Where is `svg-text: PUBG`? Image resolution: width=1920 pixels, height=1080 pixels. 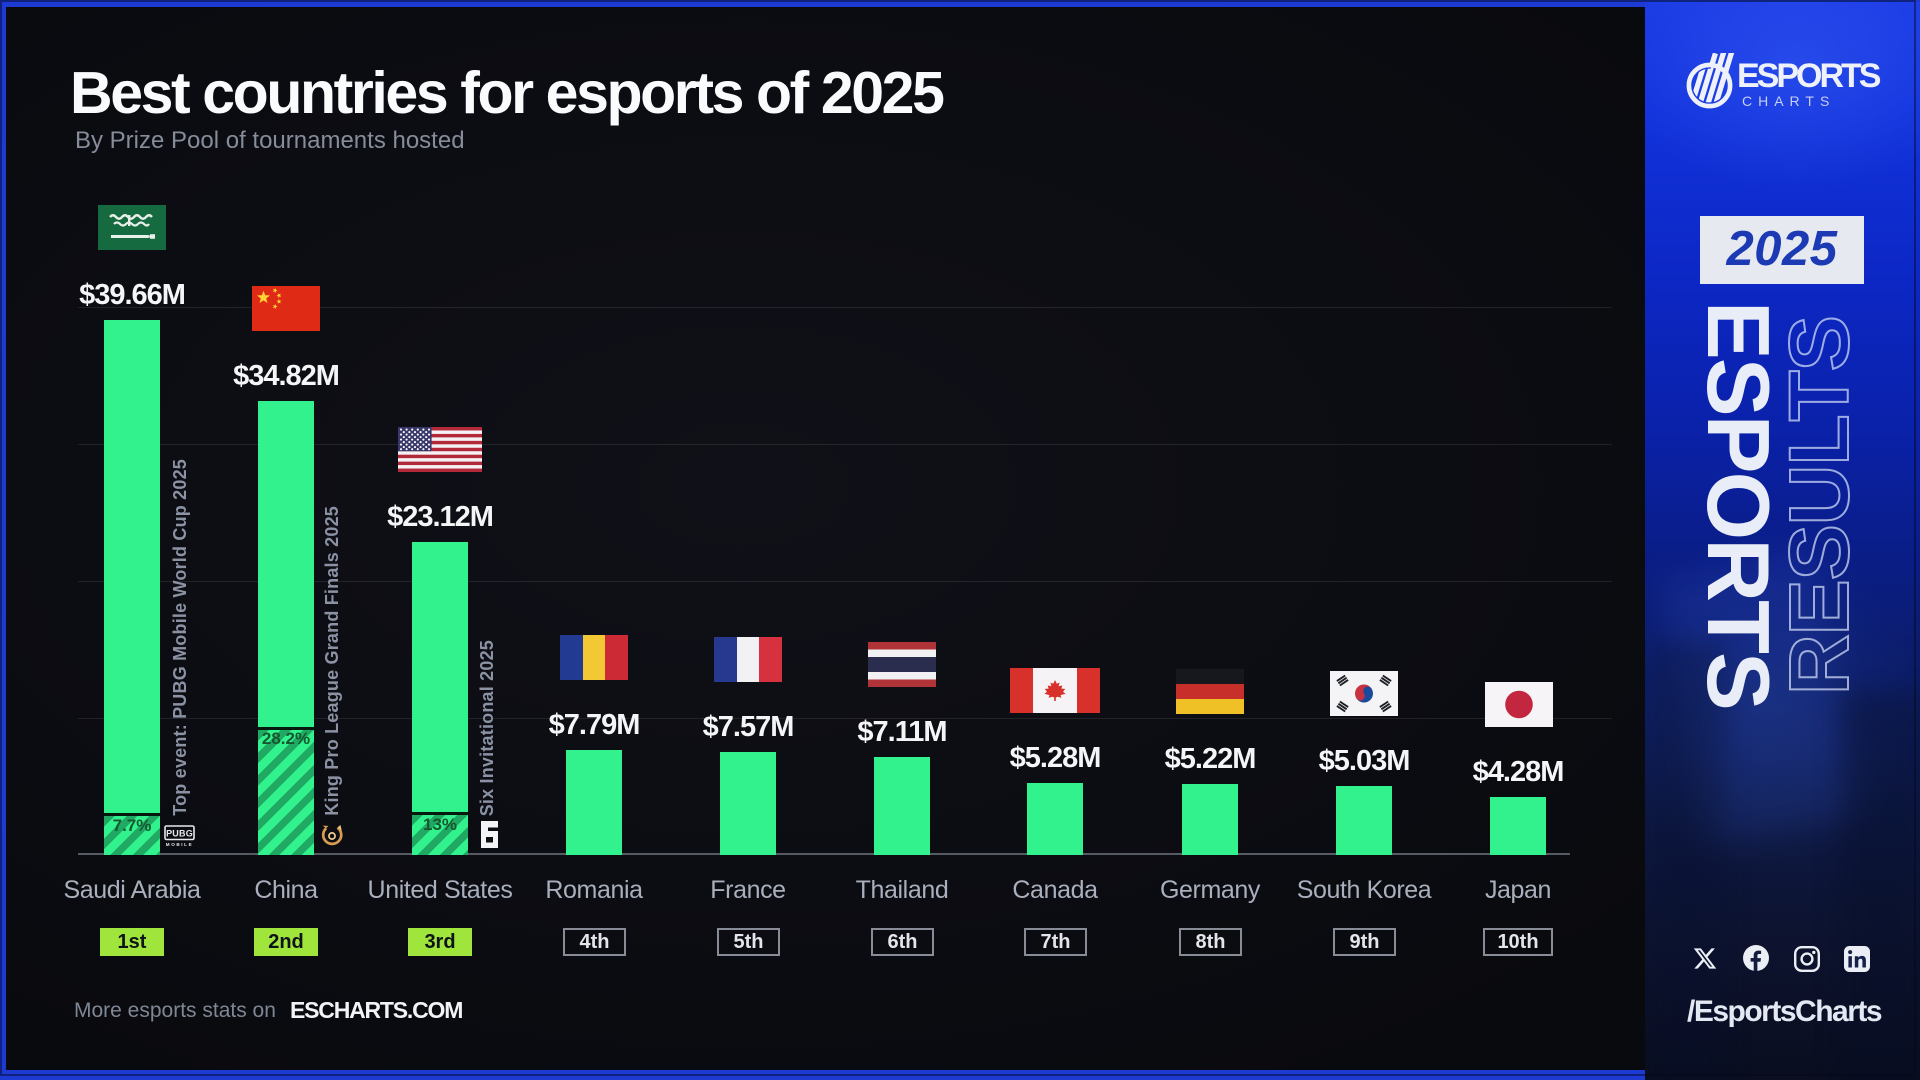 svg-text: PUBG is located at coordinates (179, 833).